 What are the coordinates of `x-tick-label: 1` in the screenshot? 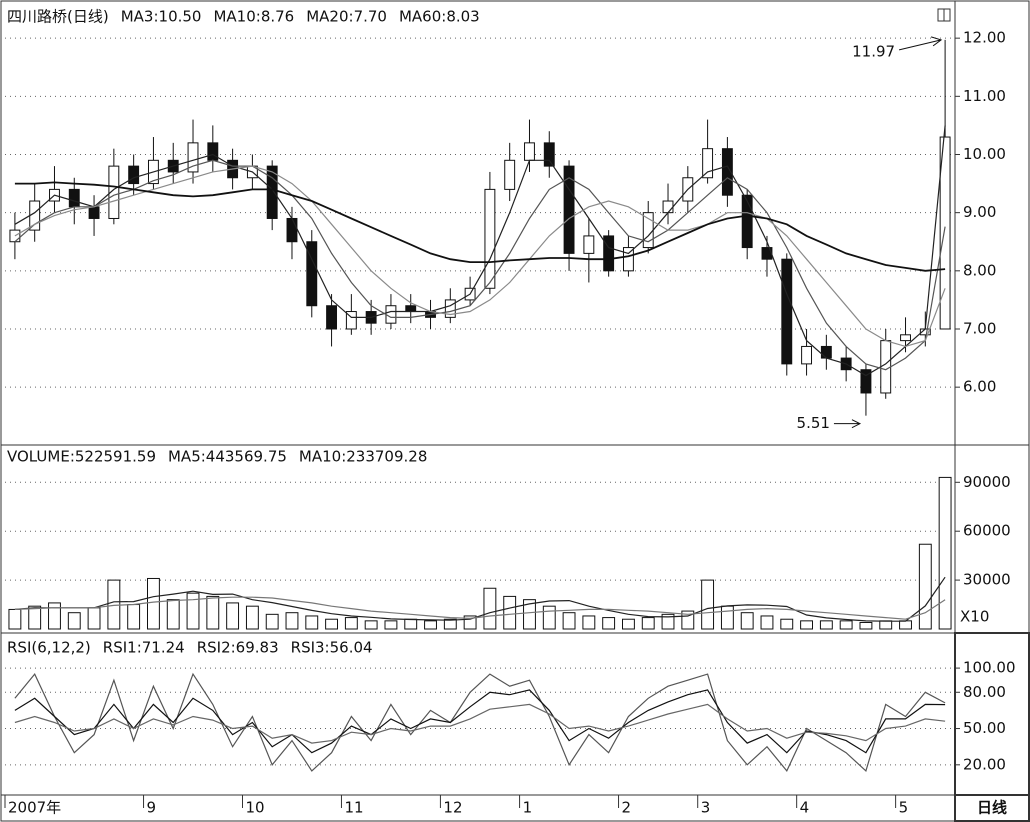 It's located at (528, 808).